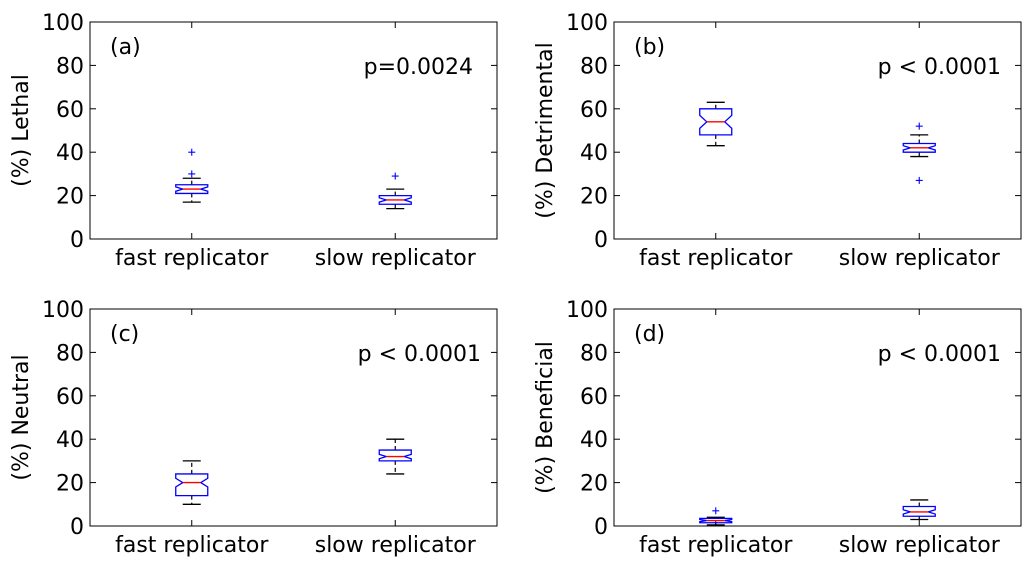 Image resolution: width=1030 pixels, height=566 pixels. I want to click on panel-label: (b), so click(649, 47).